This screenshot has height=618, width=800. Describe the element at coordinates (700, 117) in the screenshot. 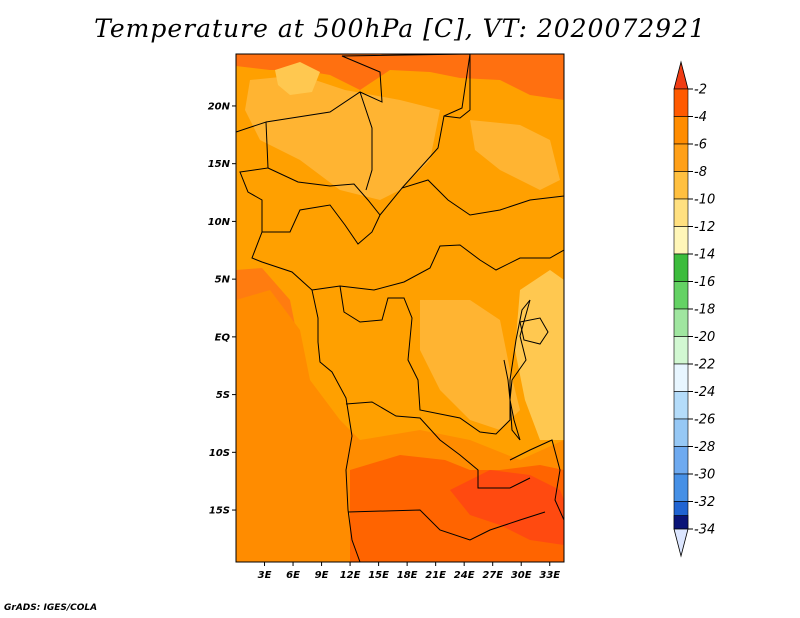

I see `colorbar-label: -4` at that location.